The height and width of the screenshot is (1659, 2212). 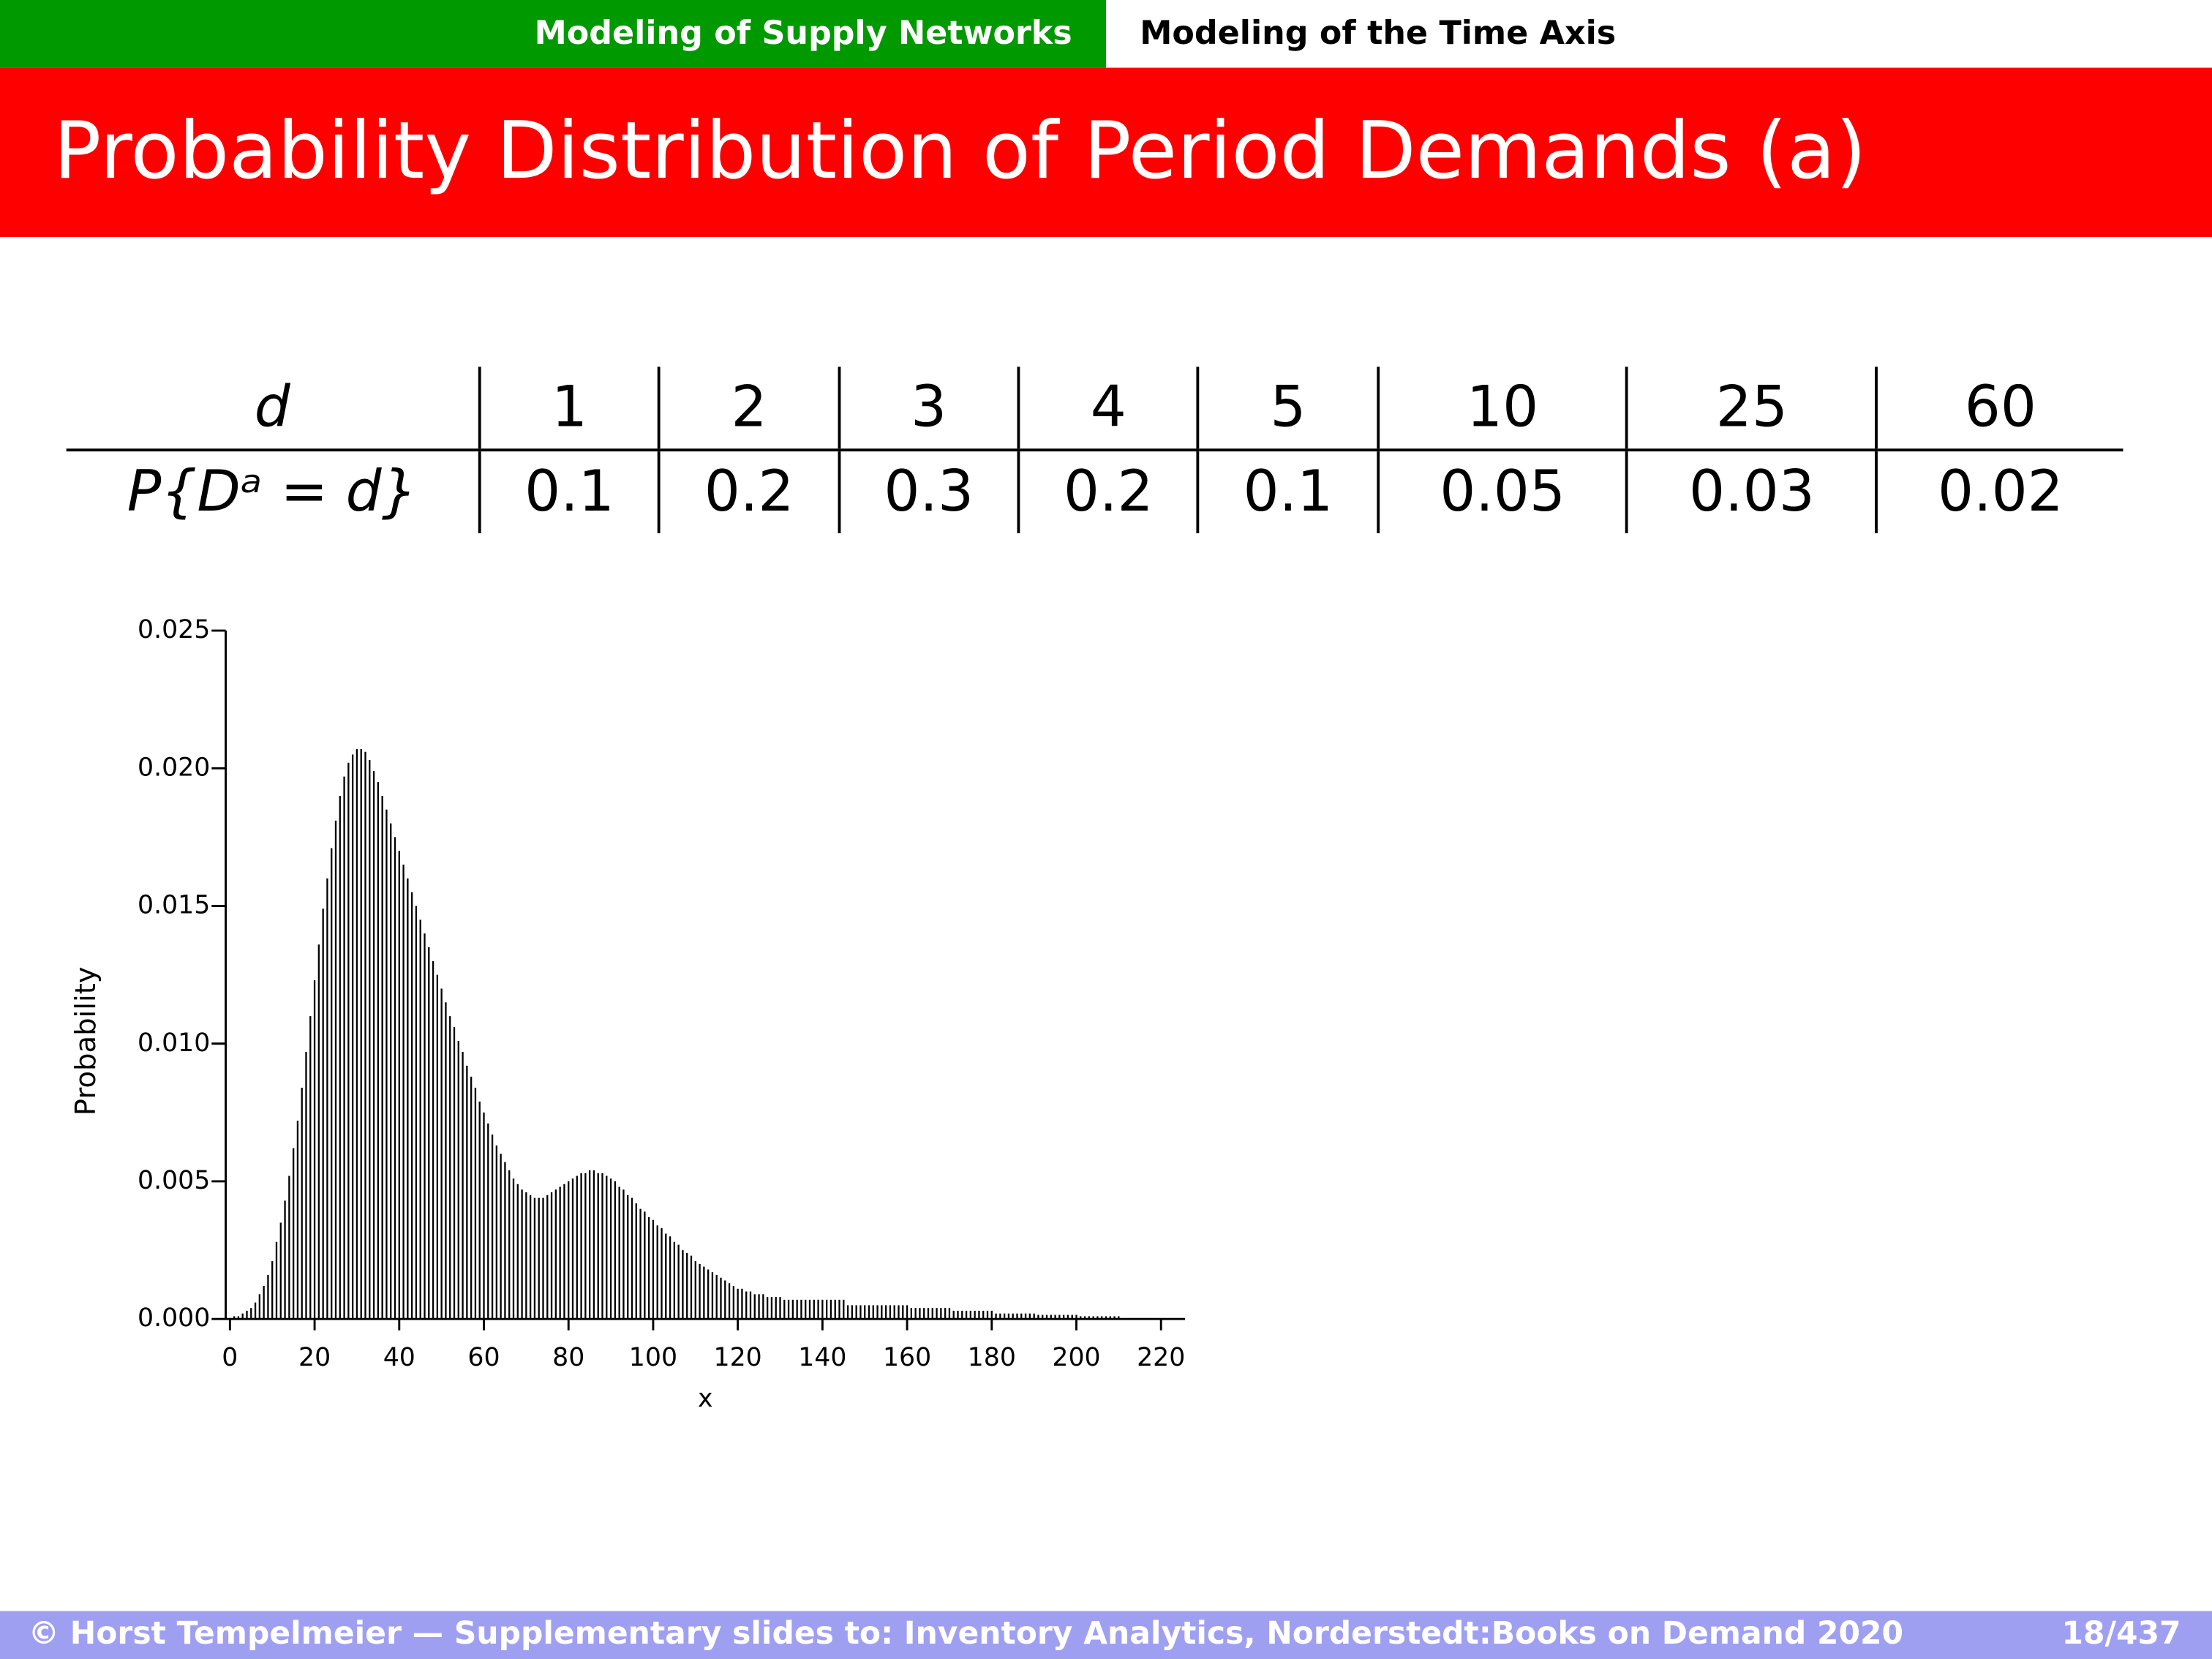 I want to click on nav-section: Modeling of the Time Axis, so click(x=1378, y=34).